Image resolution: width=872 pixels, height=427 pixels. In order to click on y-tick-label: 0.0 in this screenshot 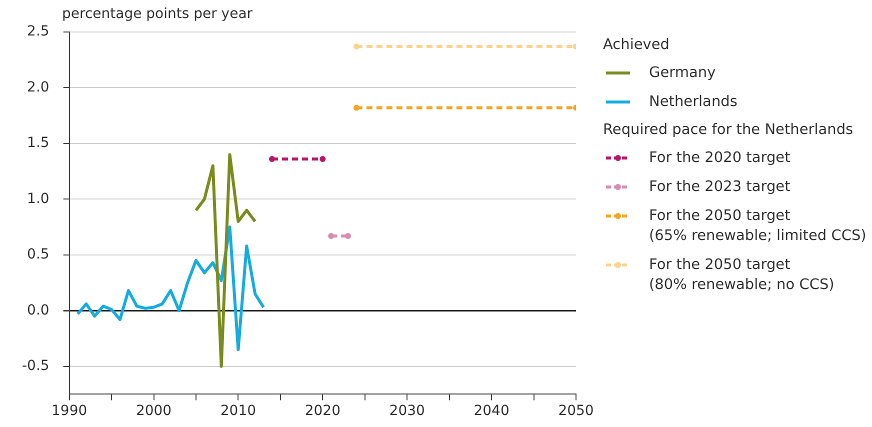, I will do `click(38, 310)`.